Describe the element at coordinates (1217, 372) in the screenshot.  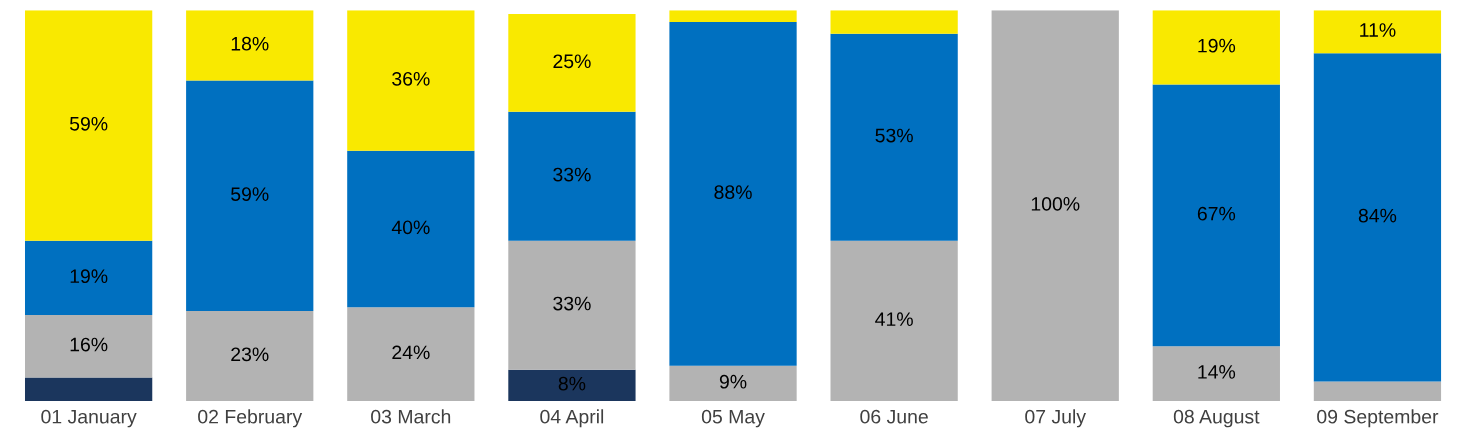
I see `data-label: 14%` at that location.